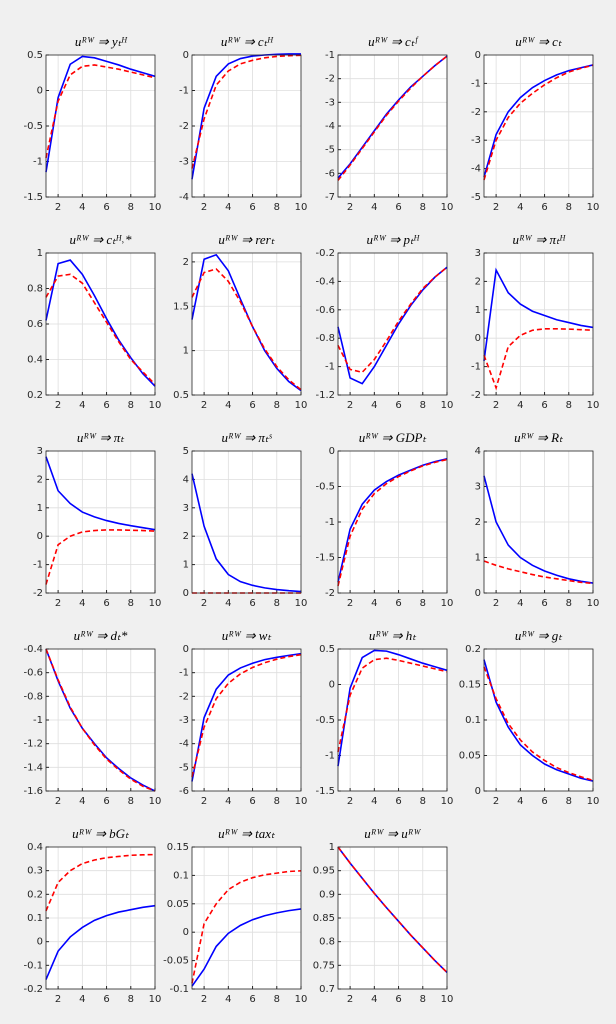  I want to click on chart-title: uᴿᵂ ⇒ cₜᴴ˒*, so click(100, 239).